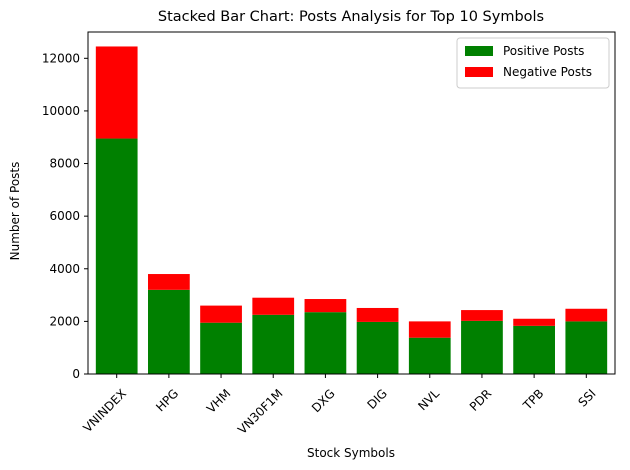 This screenshot has height=470, width=630. Describe the element at coordinates (482, 347) in the screenshot. I see `bar-positive-pdr` at that location.